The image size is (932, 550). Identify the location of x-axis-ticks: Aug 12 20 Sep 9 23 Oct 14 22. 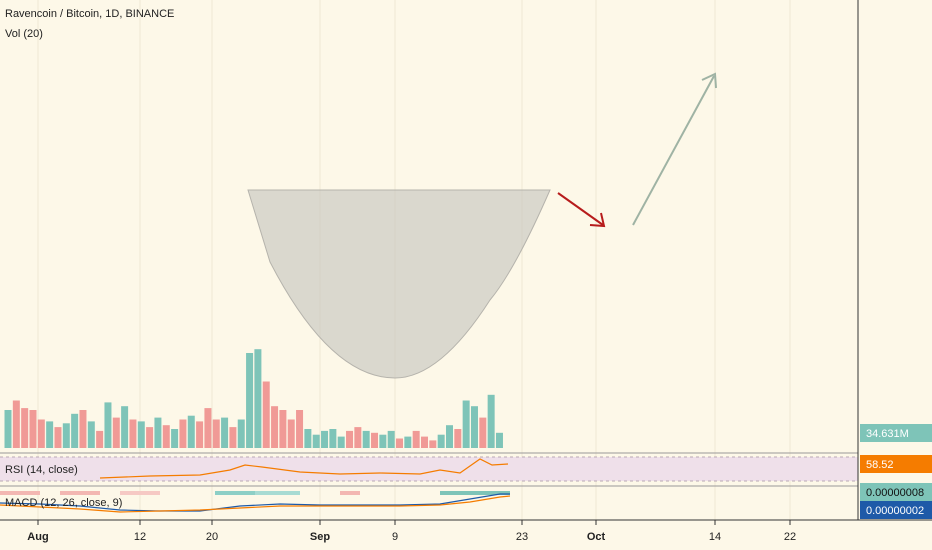
(411, 531).